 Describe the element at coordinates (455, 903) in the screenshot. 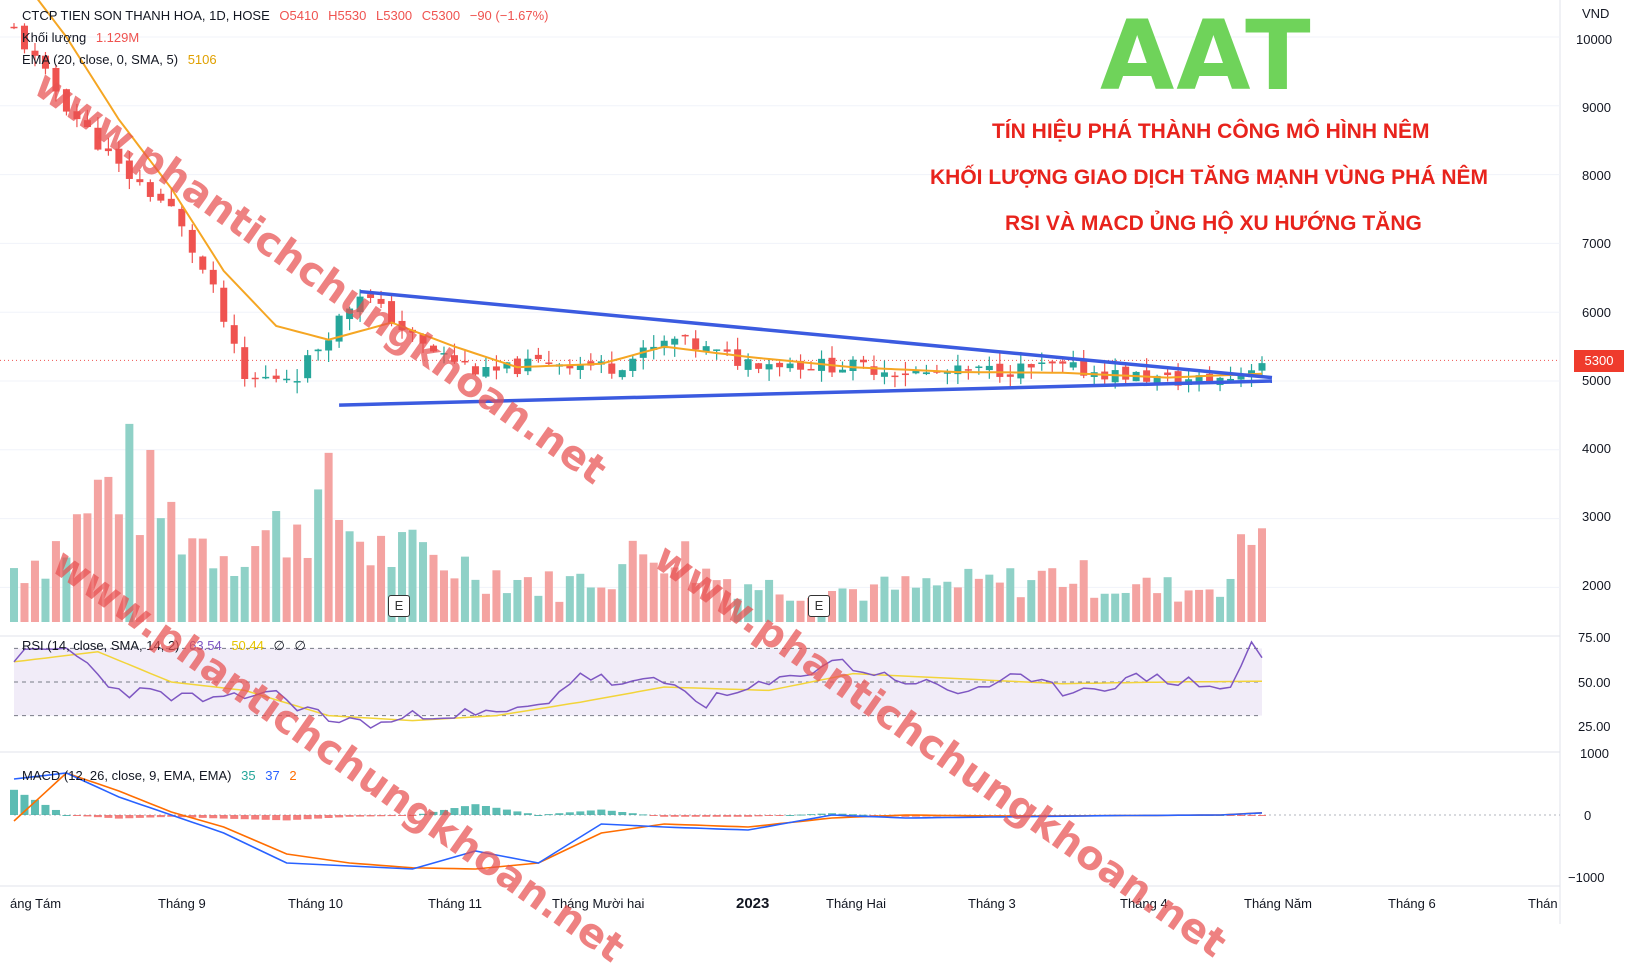

I see `x-tick-nov: Tháng 11` at that location.